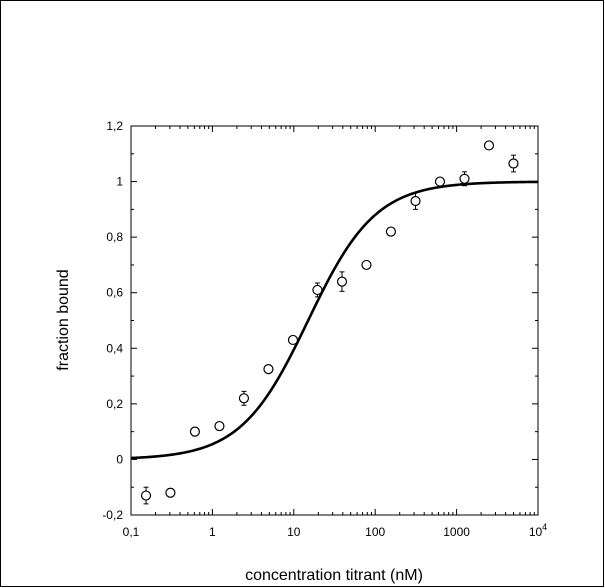  What do you see at coordinates (114, 293) in the screenshot?
I see `y-tick-label: 0,6` at bounding box center [114, 293].